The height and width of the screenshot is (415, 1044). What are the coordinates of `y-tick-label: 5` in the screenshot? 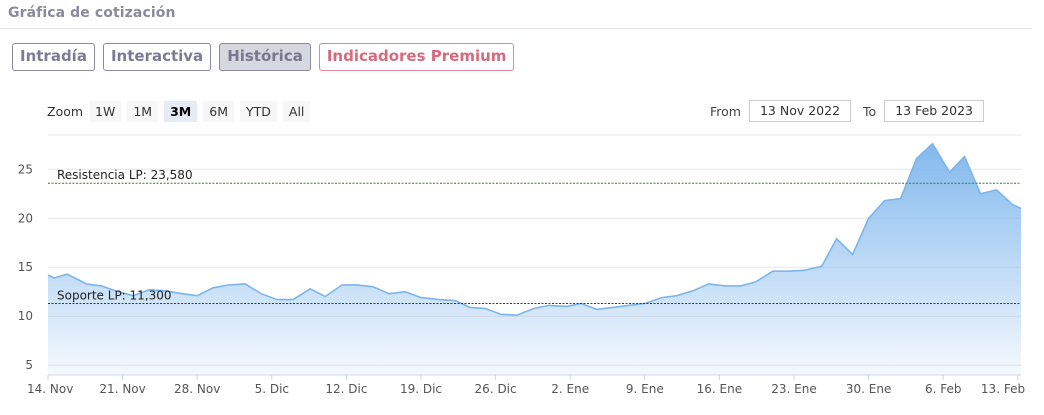 It's located at (29, 365).